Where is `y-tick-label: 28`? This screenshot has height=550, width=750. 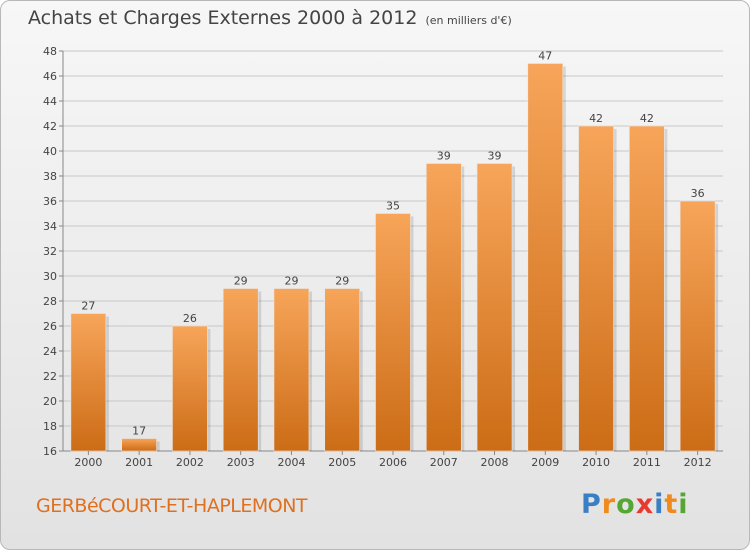 y-tick-label: 28 is located at coordinates (50, 301).